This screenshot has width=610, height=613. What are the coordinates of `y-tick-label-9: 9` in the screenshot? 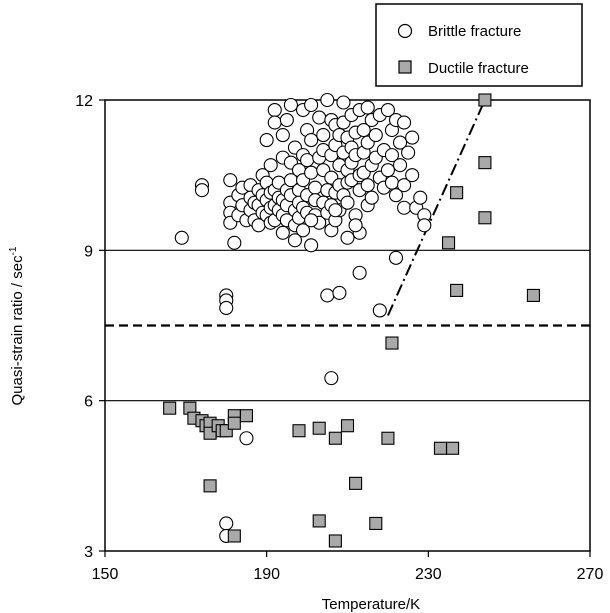 It's located at (88, 251).